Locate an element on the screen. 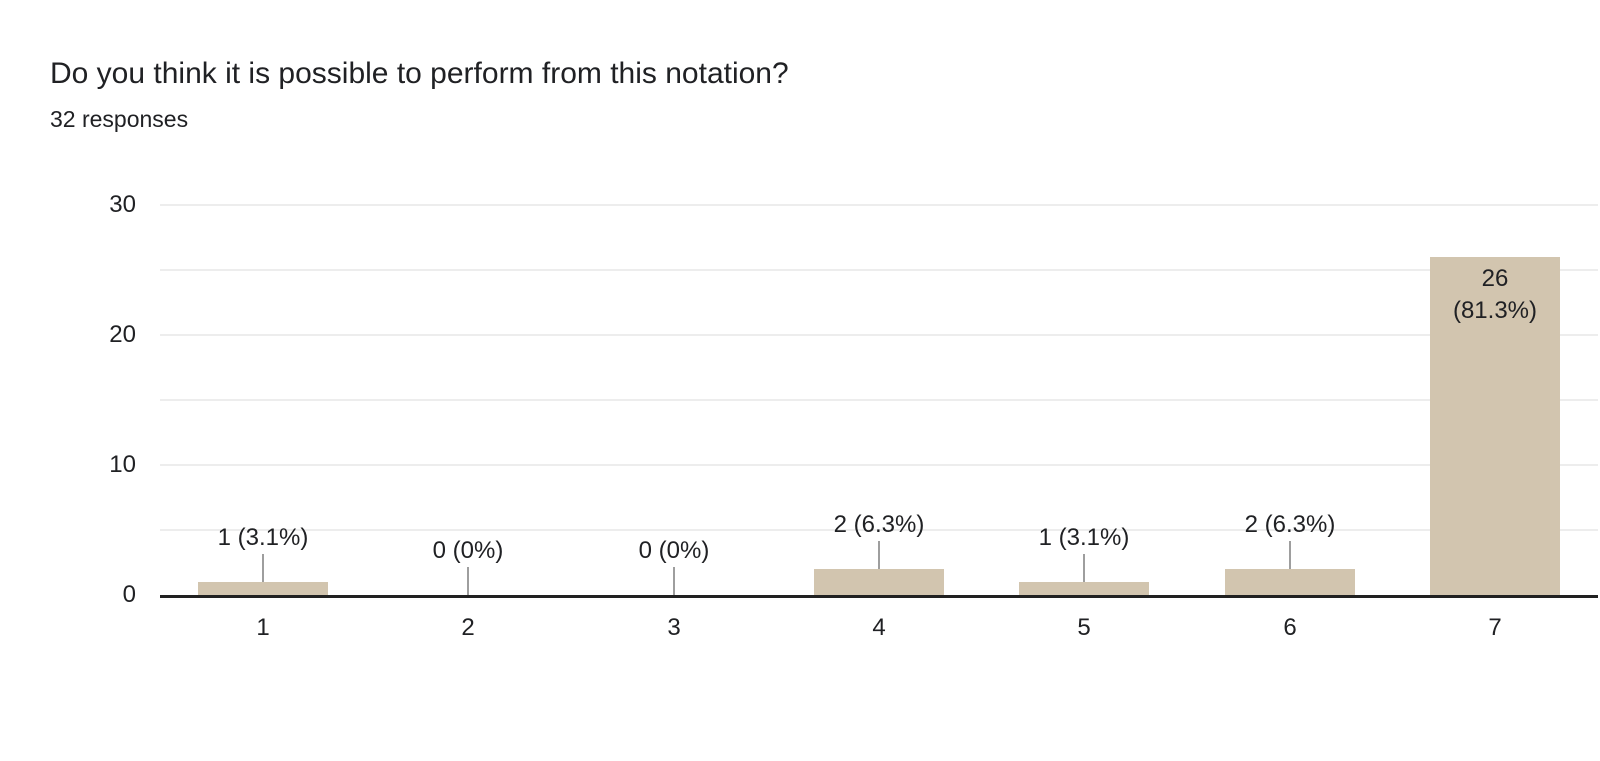 This screenshot has height=761, width=1600. y-axis-tick-label: 20 is located at coordinates (122, 334).